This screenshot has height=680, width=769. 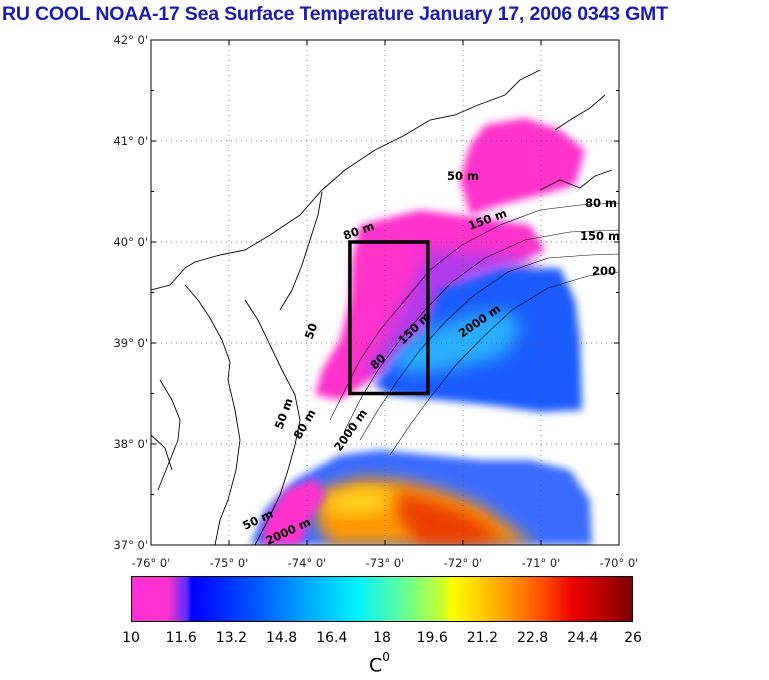 I want to click on colorbar-unit-label: C0, so click(x=379, y=663).